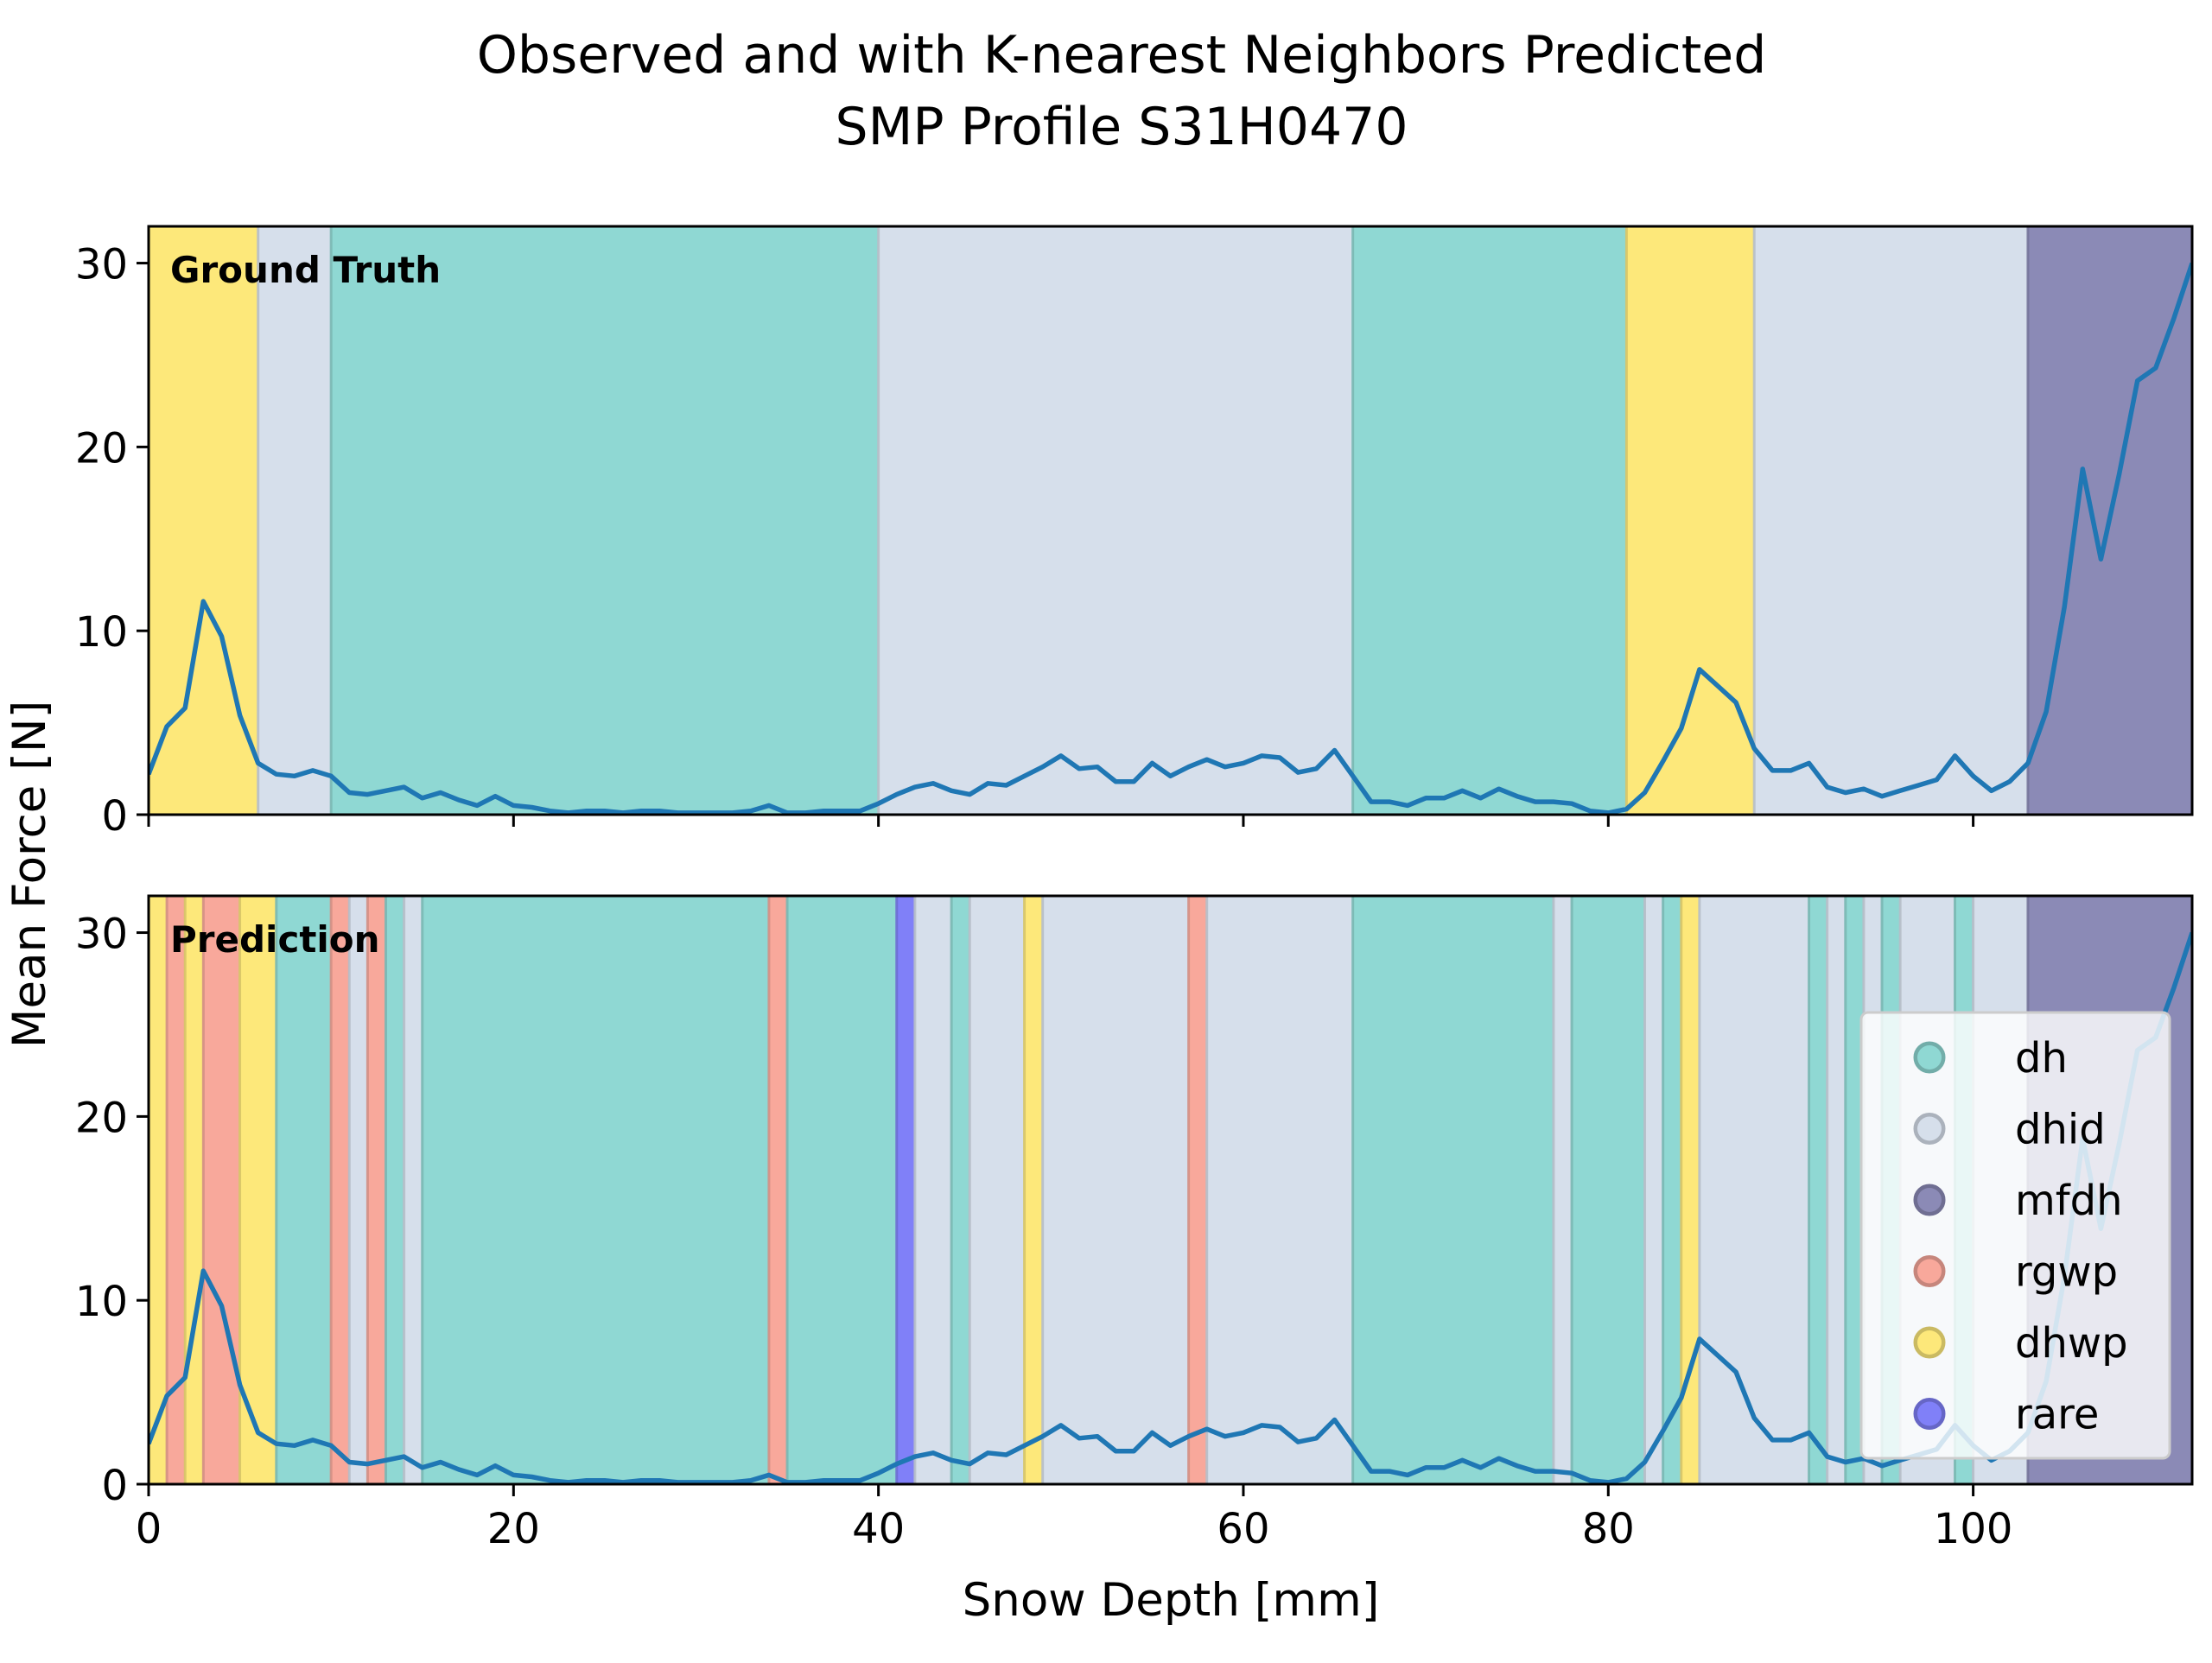 This screenshot has height=1663, width=2212. What do you see at coordinates (878, 1529) in the screenshot?
I see `x-tick-label: 40` at bounding box center [878, 1529].